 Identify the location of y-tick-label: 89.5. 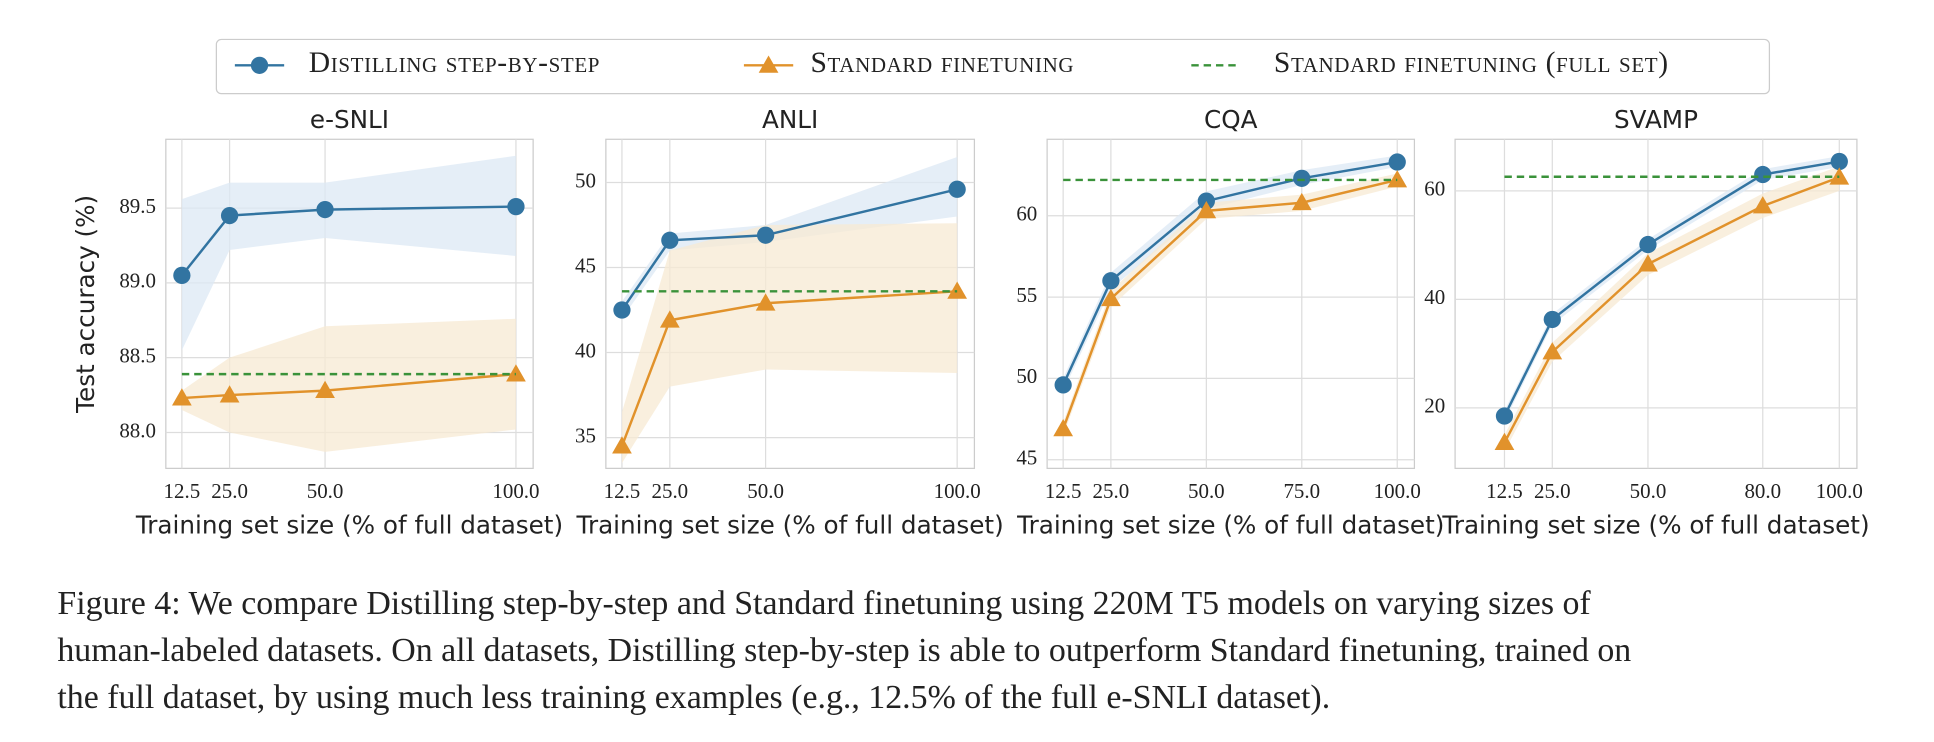
(137, 206).